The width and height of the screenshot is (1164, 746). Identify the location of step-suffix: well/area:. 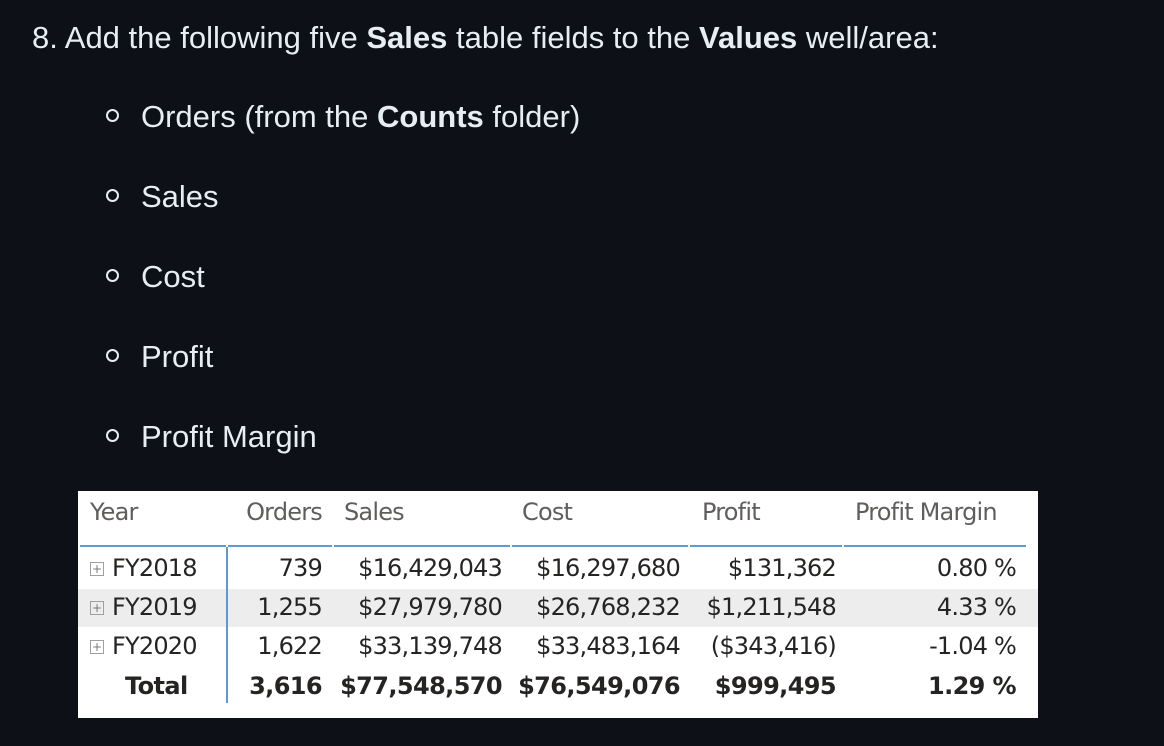
(872, 37).